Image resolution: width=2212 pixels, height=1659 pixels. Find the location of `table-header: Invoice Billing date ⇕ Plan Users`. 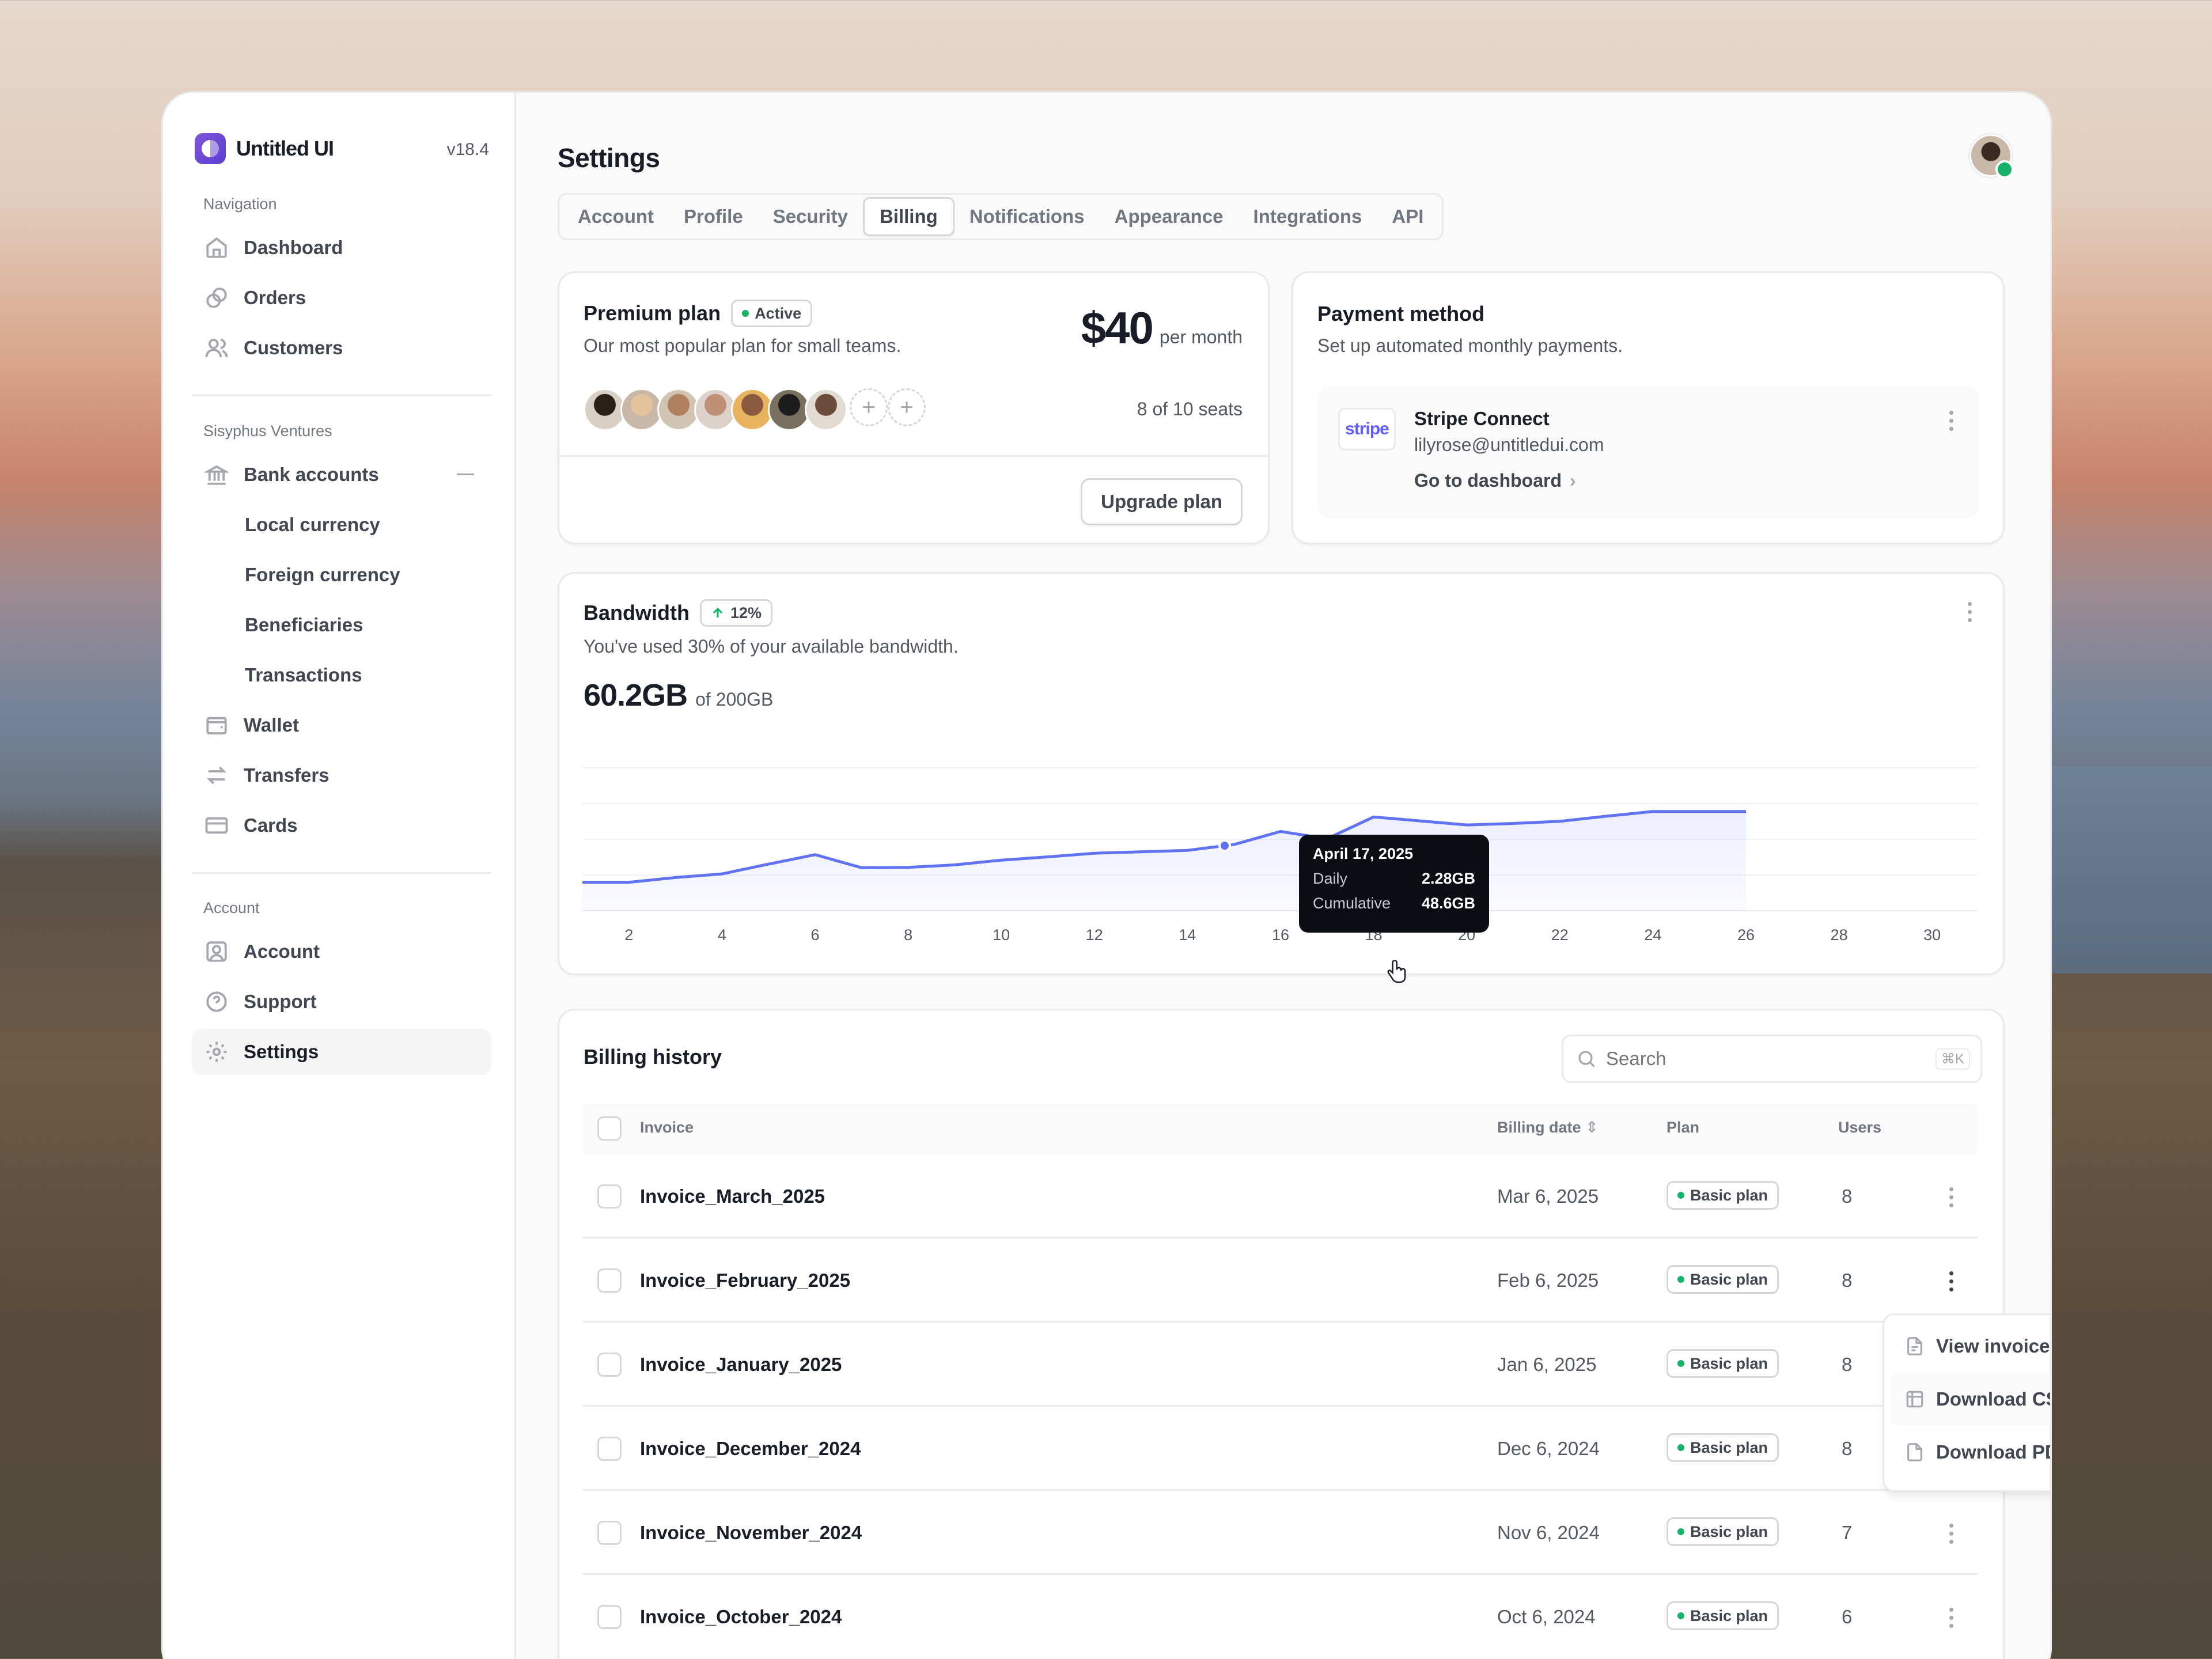

table-header: Invoice Billing date ⇕ Plan Users is located at coordinates (1280, 1129).